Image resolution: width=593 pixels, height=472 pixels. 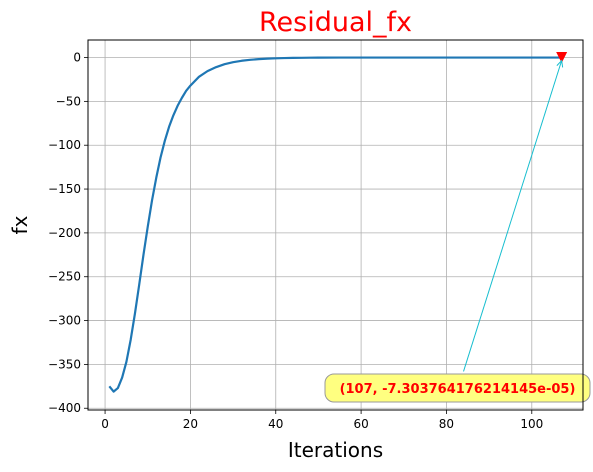 What do you see at coordinates (446, 424) in the screenshot?
I see `x-tick-label: 80` at bounding box center [446, 424].